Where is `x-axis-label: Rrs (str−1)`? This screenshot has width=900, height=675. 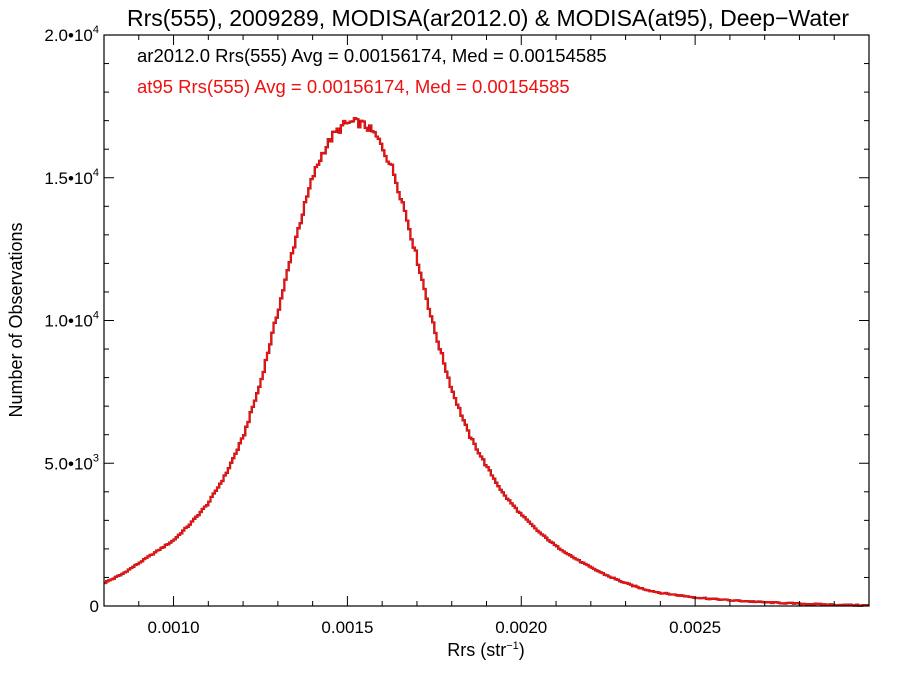 x-axis-label: Rrs (str−1) is located at coordinates (486, 650).